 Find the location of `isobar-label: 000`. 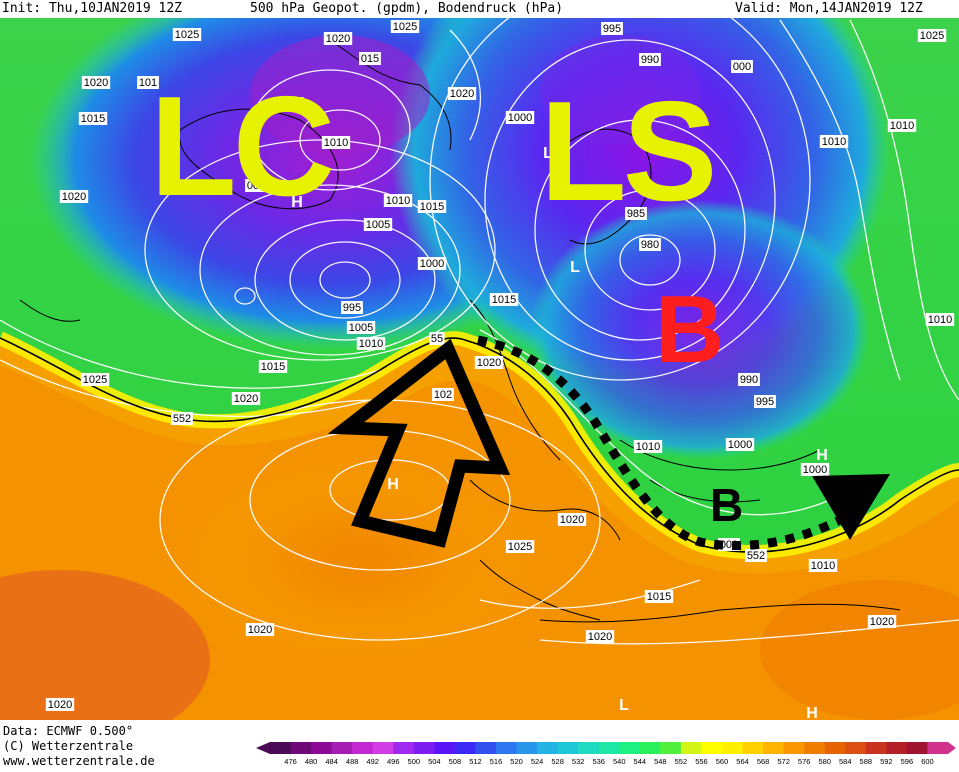

isobar-label: 000 is located at coordinates (742, 66).